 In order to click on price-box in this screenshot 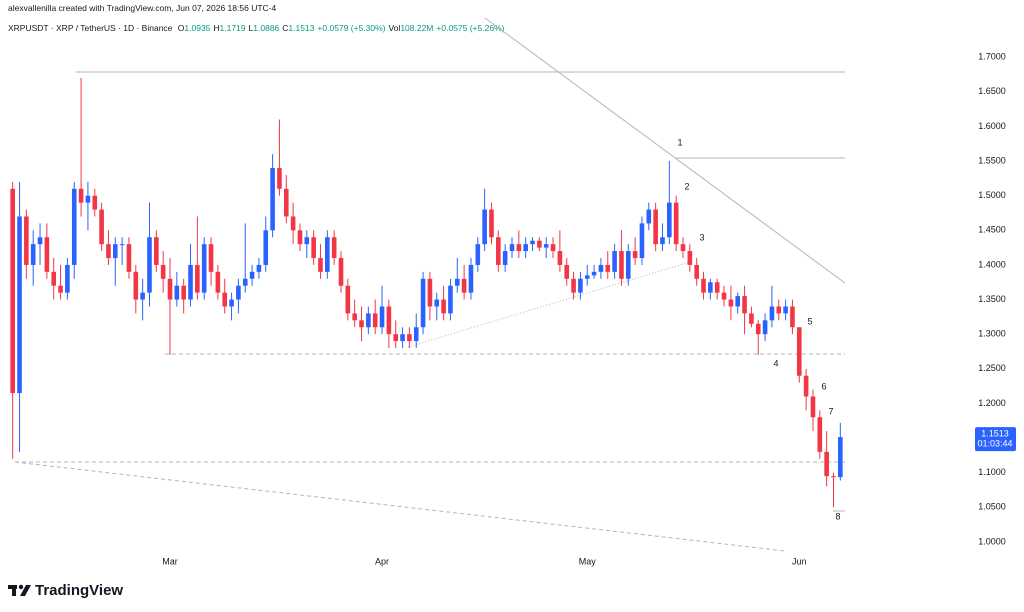, I will do `click(995, 439)`.